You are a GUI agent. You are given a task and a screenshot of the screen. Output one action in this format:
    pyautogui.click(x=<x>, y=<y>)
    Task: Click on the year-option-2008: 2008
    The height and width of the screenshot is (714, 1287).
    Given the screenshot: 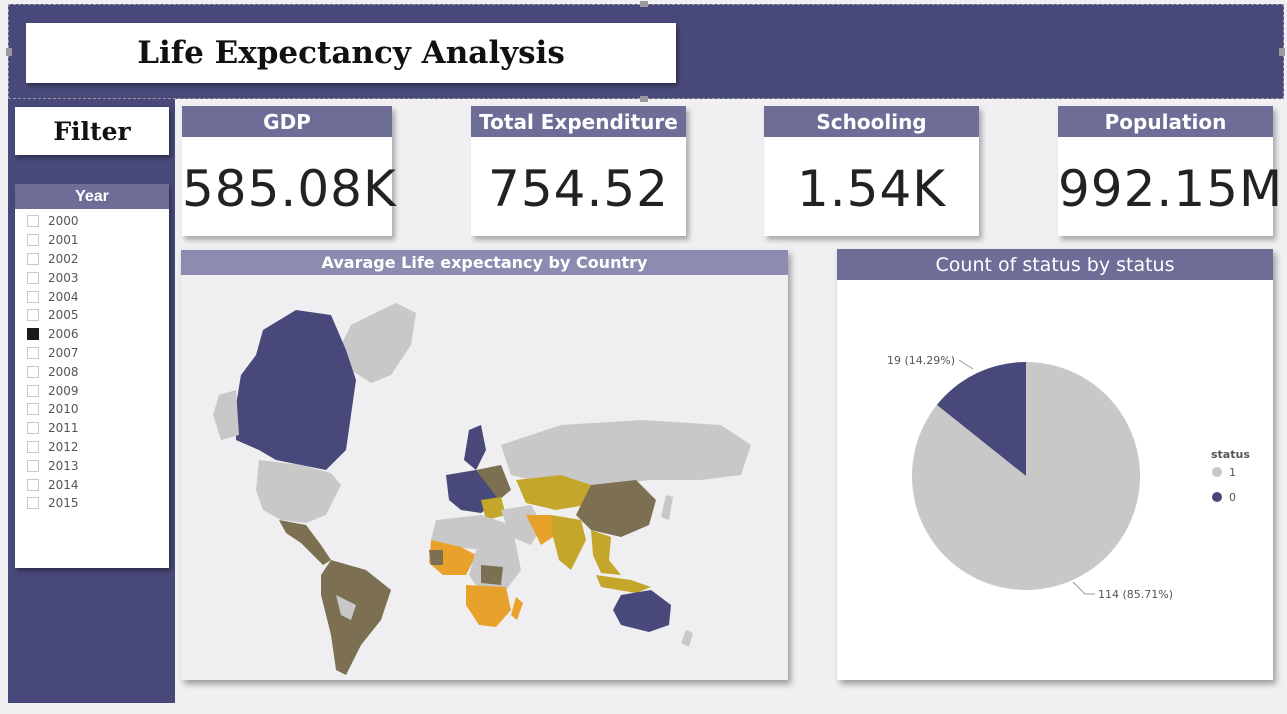 What is the action you would take?
    pyautogui.click(x=92, y=371)
    